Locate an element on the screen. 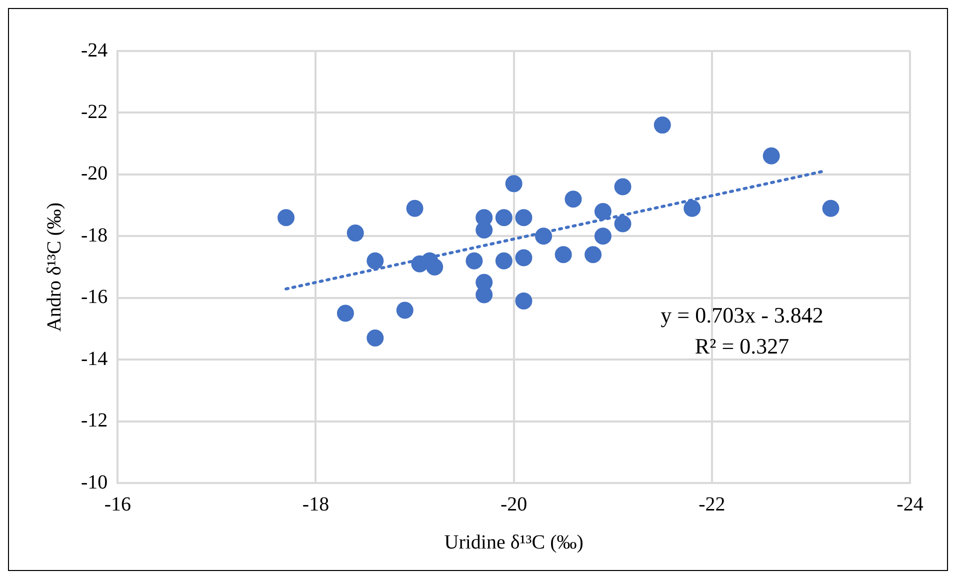 The image size is (958, 581). y-tick-label: -24 is located at coordinates (94, 50).